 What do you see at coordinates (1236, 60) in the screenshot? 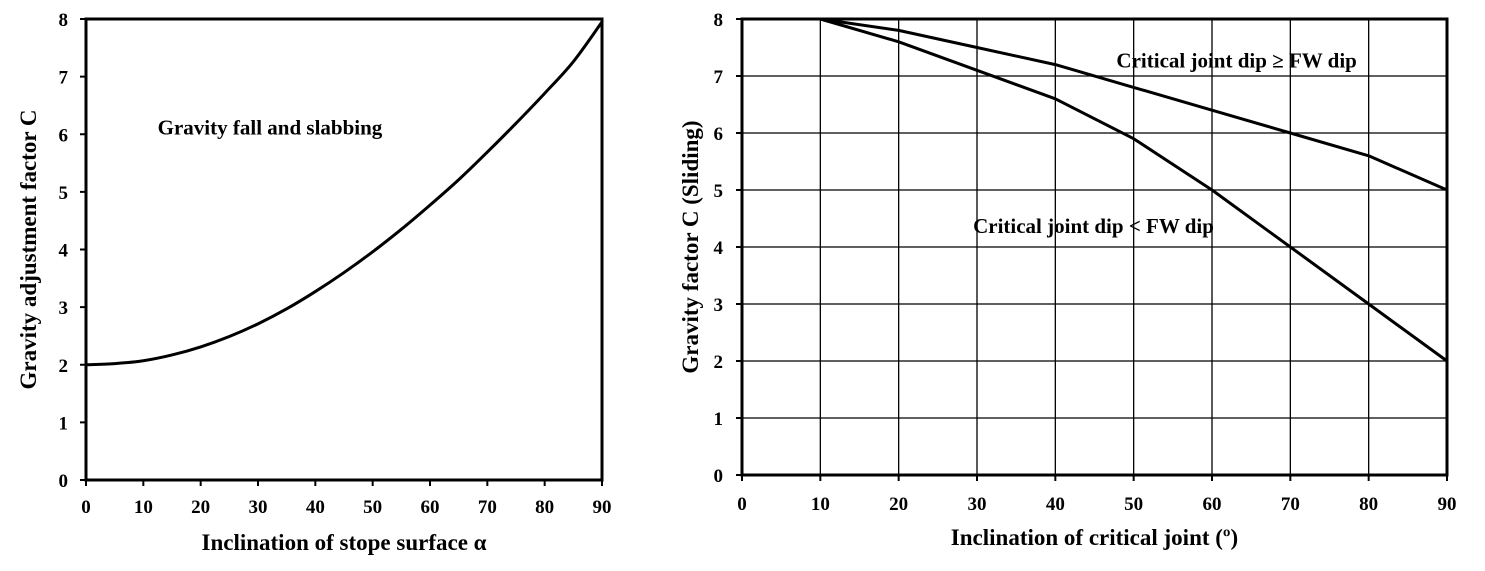
I see `annotation-label: Critical joint dip ≥ FW dip` at bounding box center [1236, 60].